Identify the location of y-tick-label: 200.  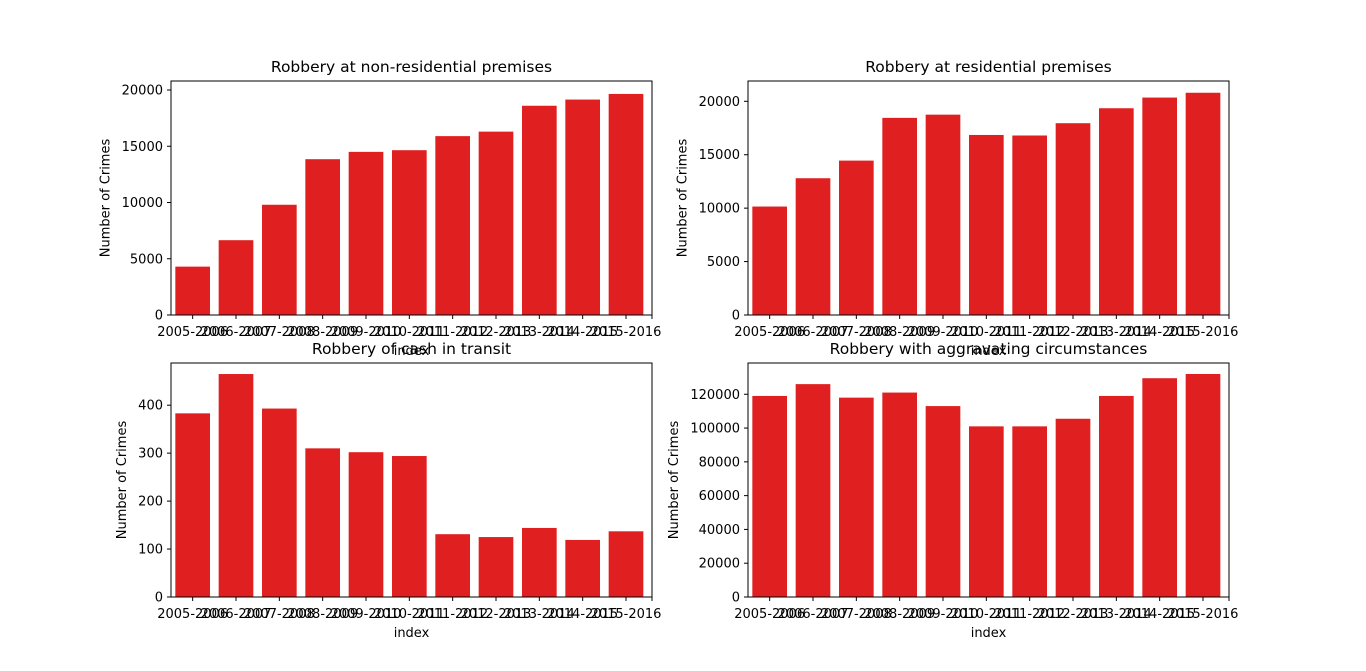
(150, 502).